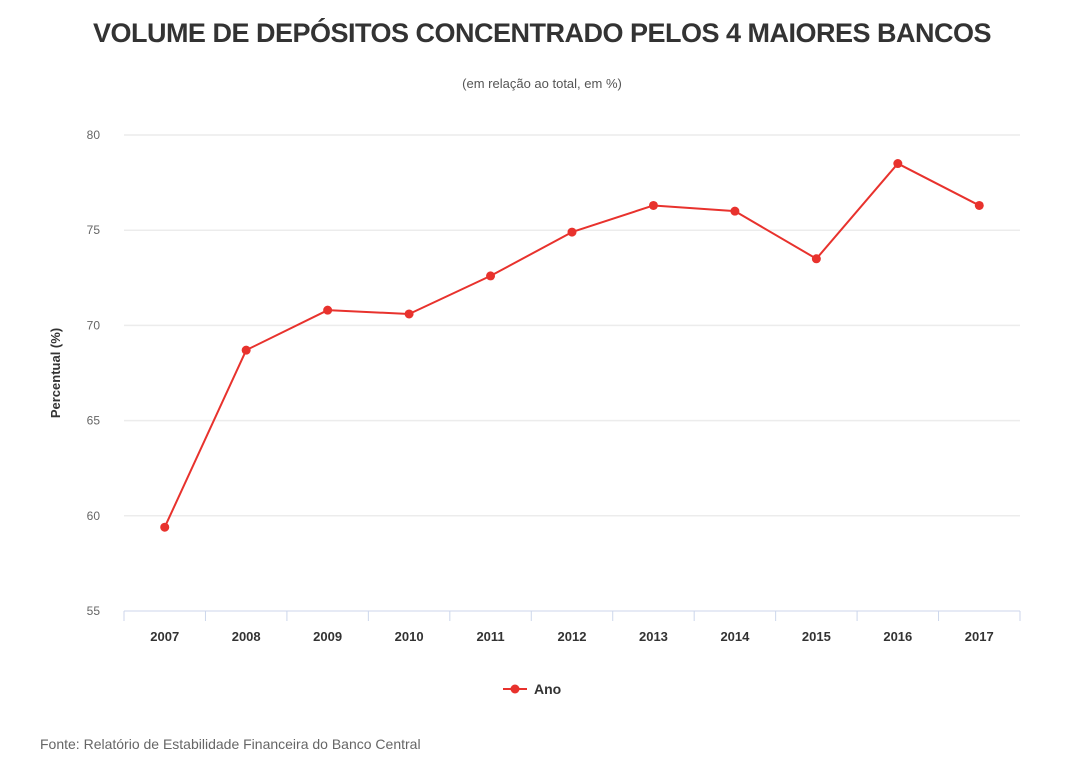 The image size is (1084, 777). I want to click on y-axis-ticks: 55 60 65 70 75 80, so click(94, 373).